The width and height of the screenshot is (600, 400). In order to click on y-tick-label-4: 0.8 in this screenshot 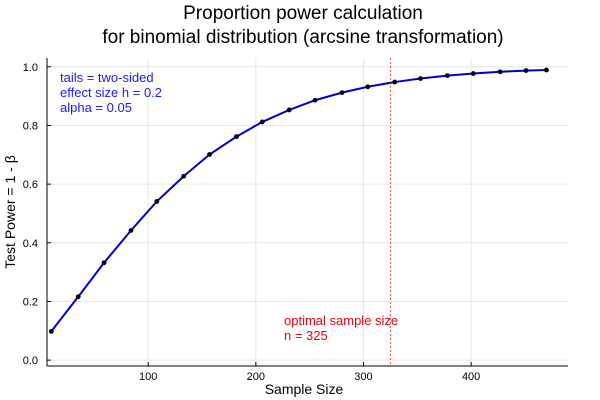, I will do `click(30, 126)`.